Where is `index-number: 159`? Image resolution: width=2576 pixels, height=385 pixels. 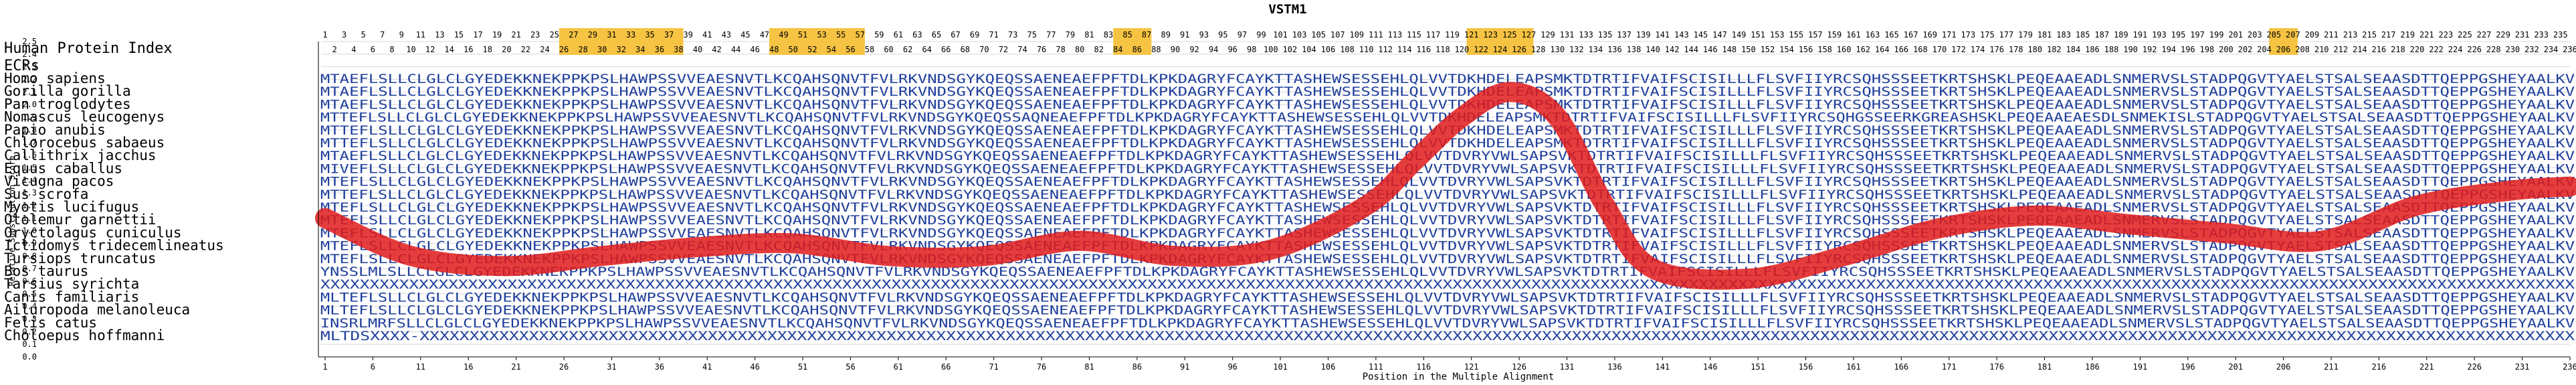 index-number: 159 is located at coordinates (1834, 35).